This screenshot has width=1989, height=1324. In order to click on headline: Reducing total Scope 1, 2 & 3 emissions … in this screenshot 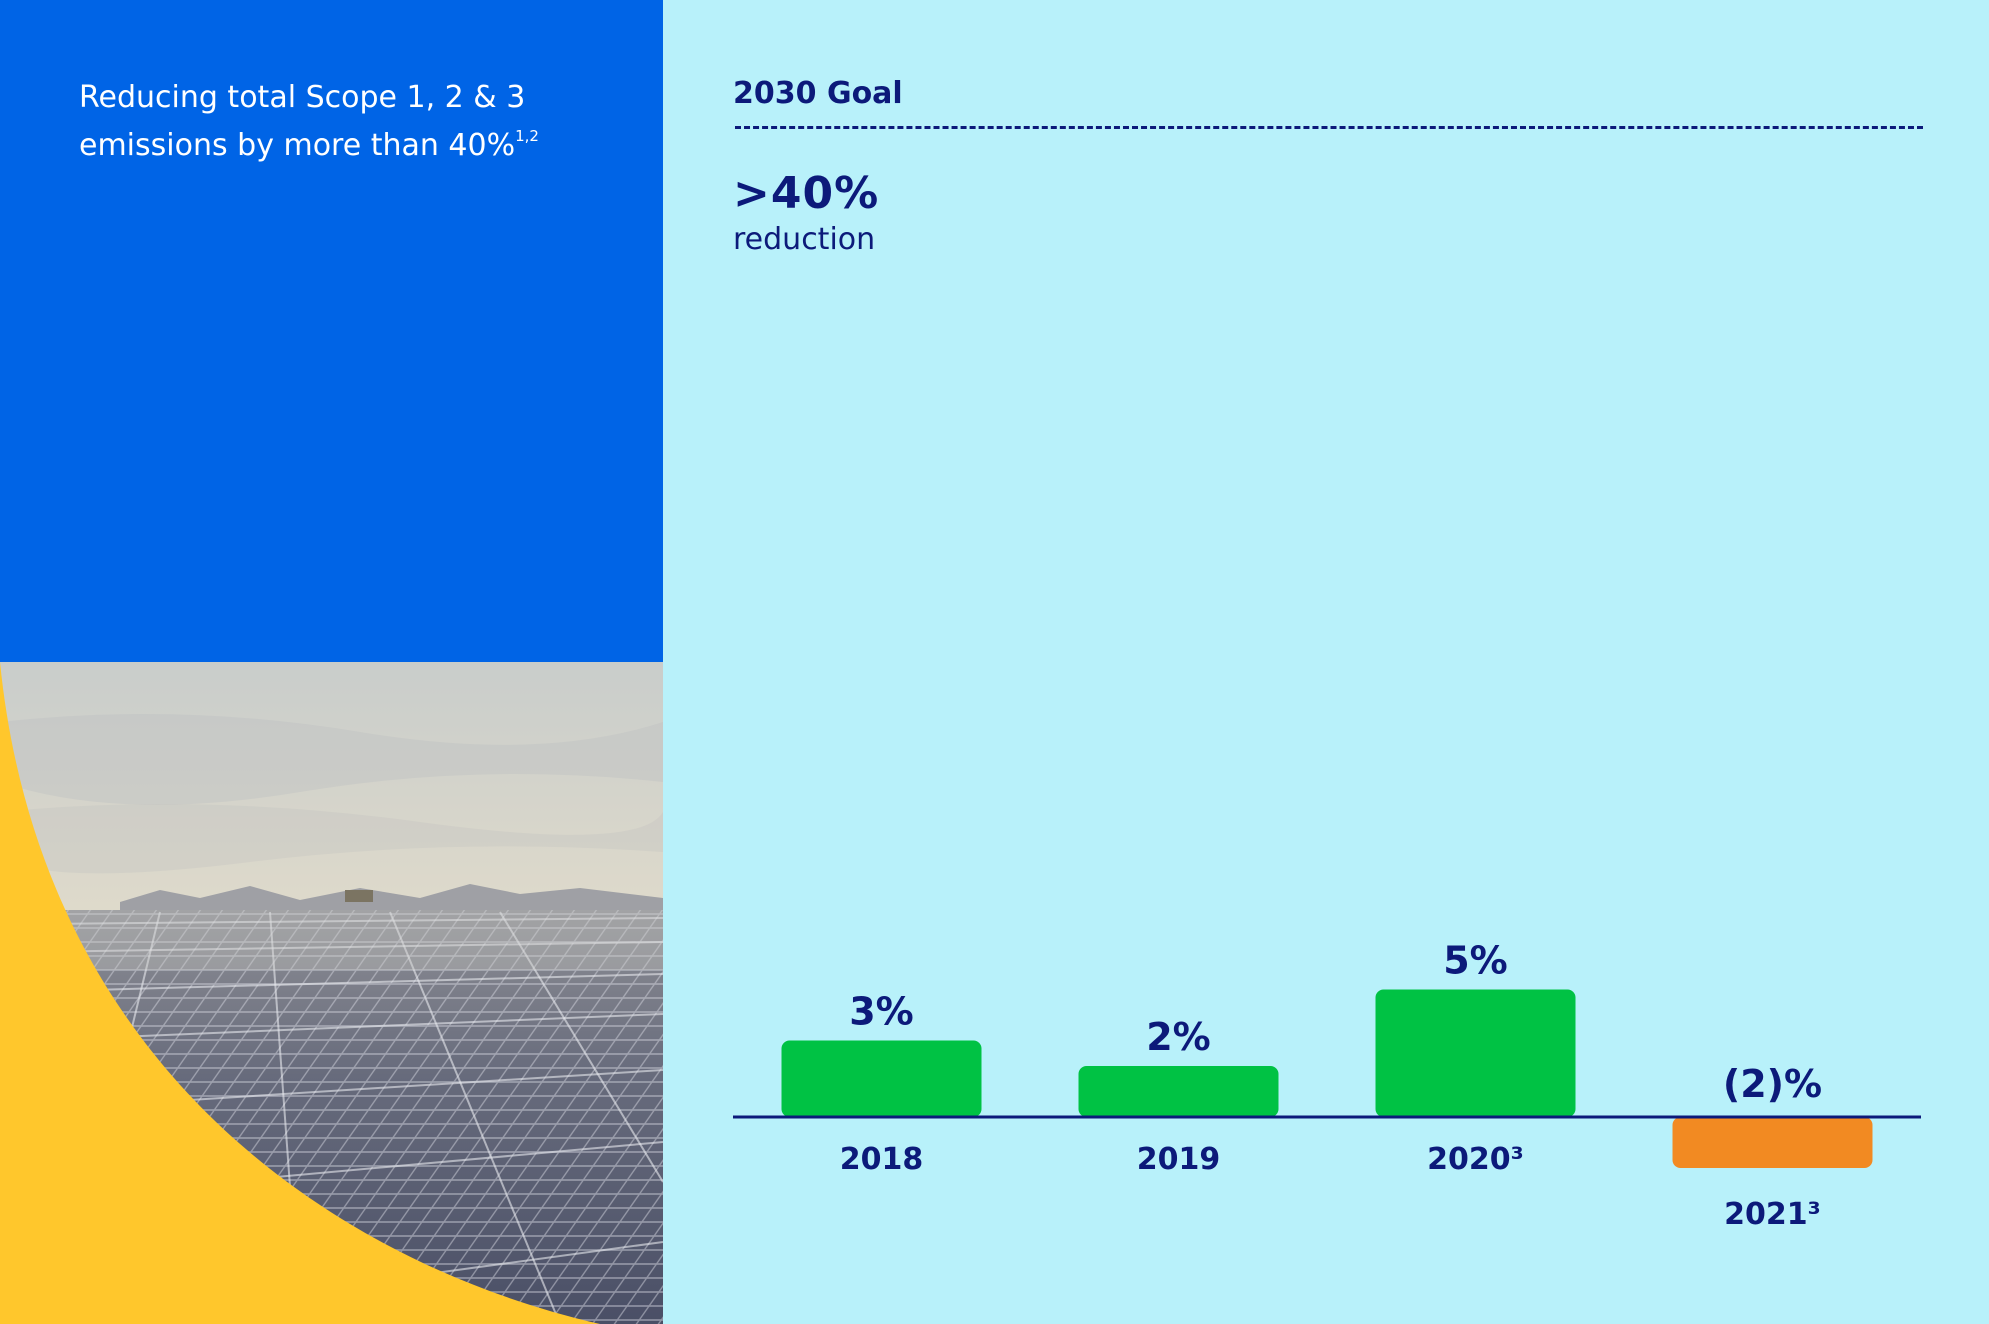, I will do `click(359, 122)`.